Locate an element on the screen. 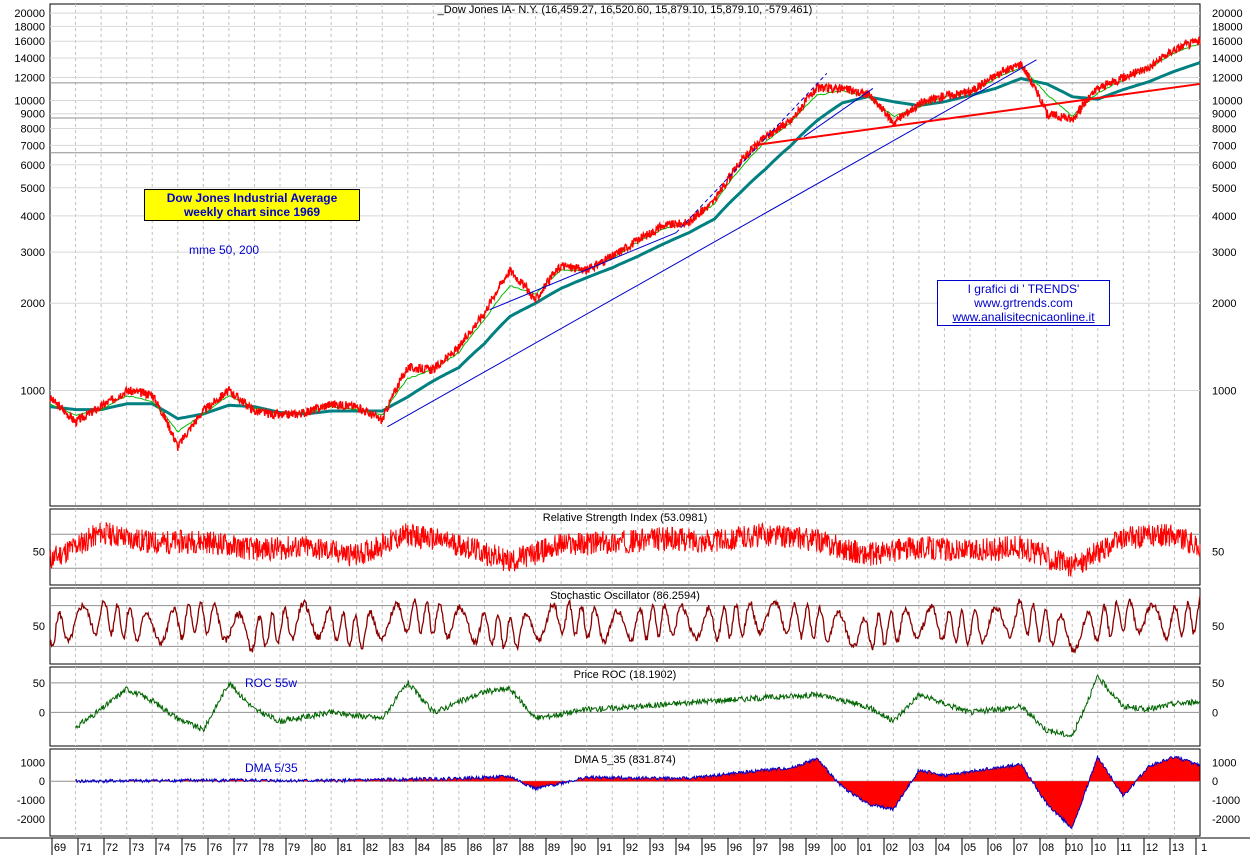 This screenshot has height=855, width=1250. dma-line is located at coordinates (637, 792).